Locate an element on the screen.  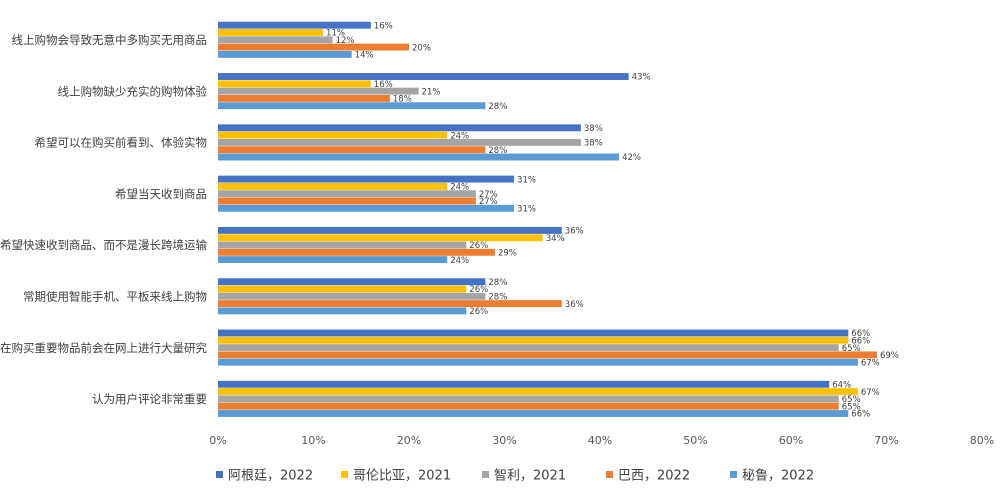
data-label: 21% is located at coordinates (431, 92).